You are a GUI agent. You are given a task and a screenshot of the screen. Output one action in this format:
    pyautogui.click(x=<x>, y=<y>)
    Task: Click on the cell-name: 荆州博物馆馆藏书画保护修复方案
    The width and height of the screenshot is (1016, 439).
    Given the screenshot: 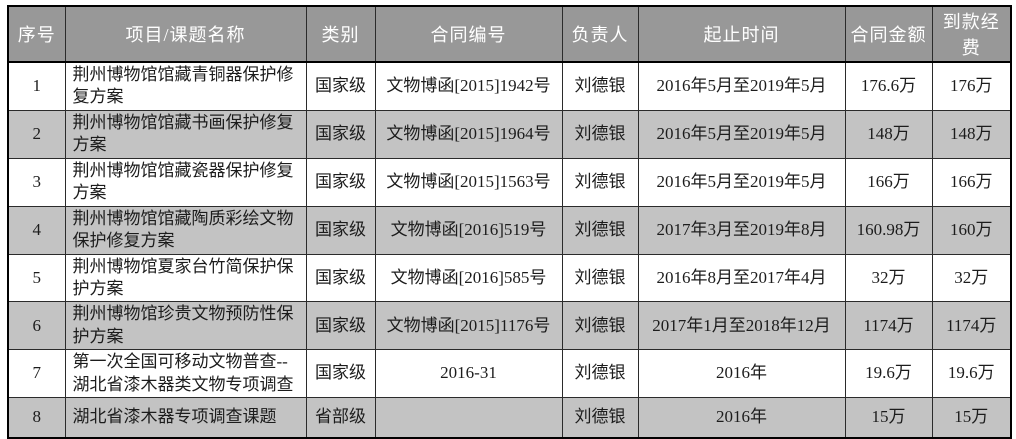 What is the action you would take?
    pyautogui.click(x=185, y=134)
    